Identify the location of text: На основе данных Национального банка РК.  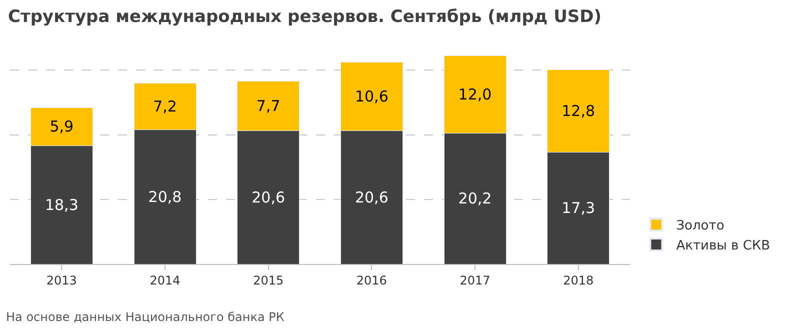
(145, 317).